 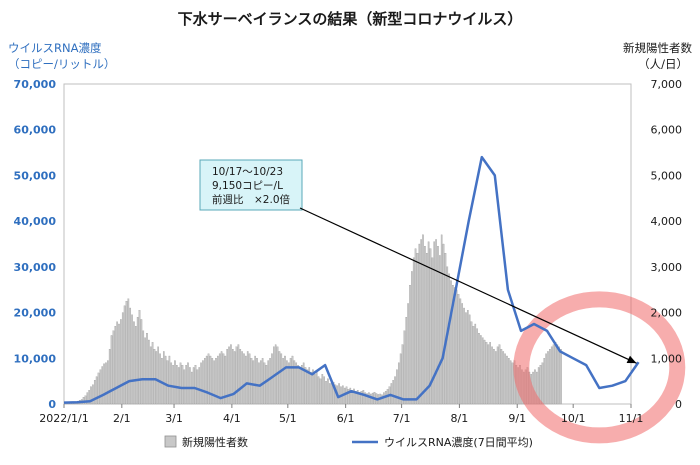 What do you see at coordinates (341, 414) in the screenshot?
I see `x-axis-ticks: 2022/1/1 2/1 3/1 4/1 5/1 6/1 7/1 8/1 9/1 10/1 11/1` at bounding box center [341, 414].